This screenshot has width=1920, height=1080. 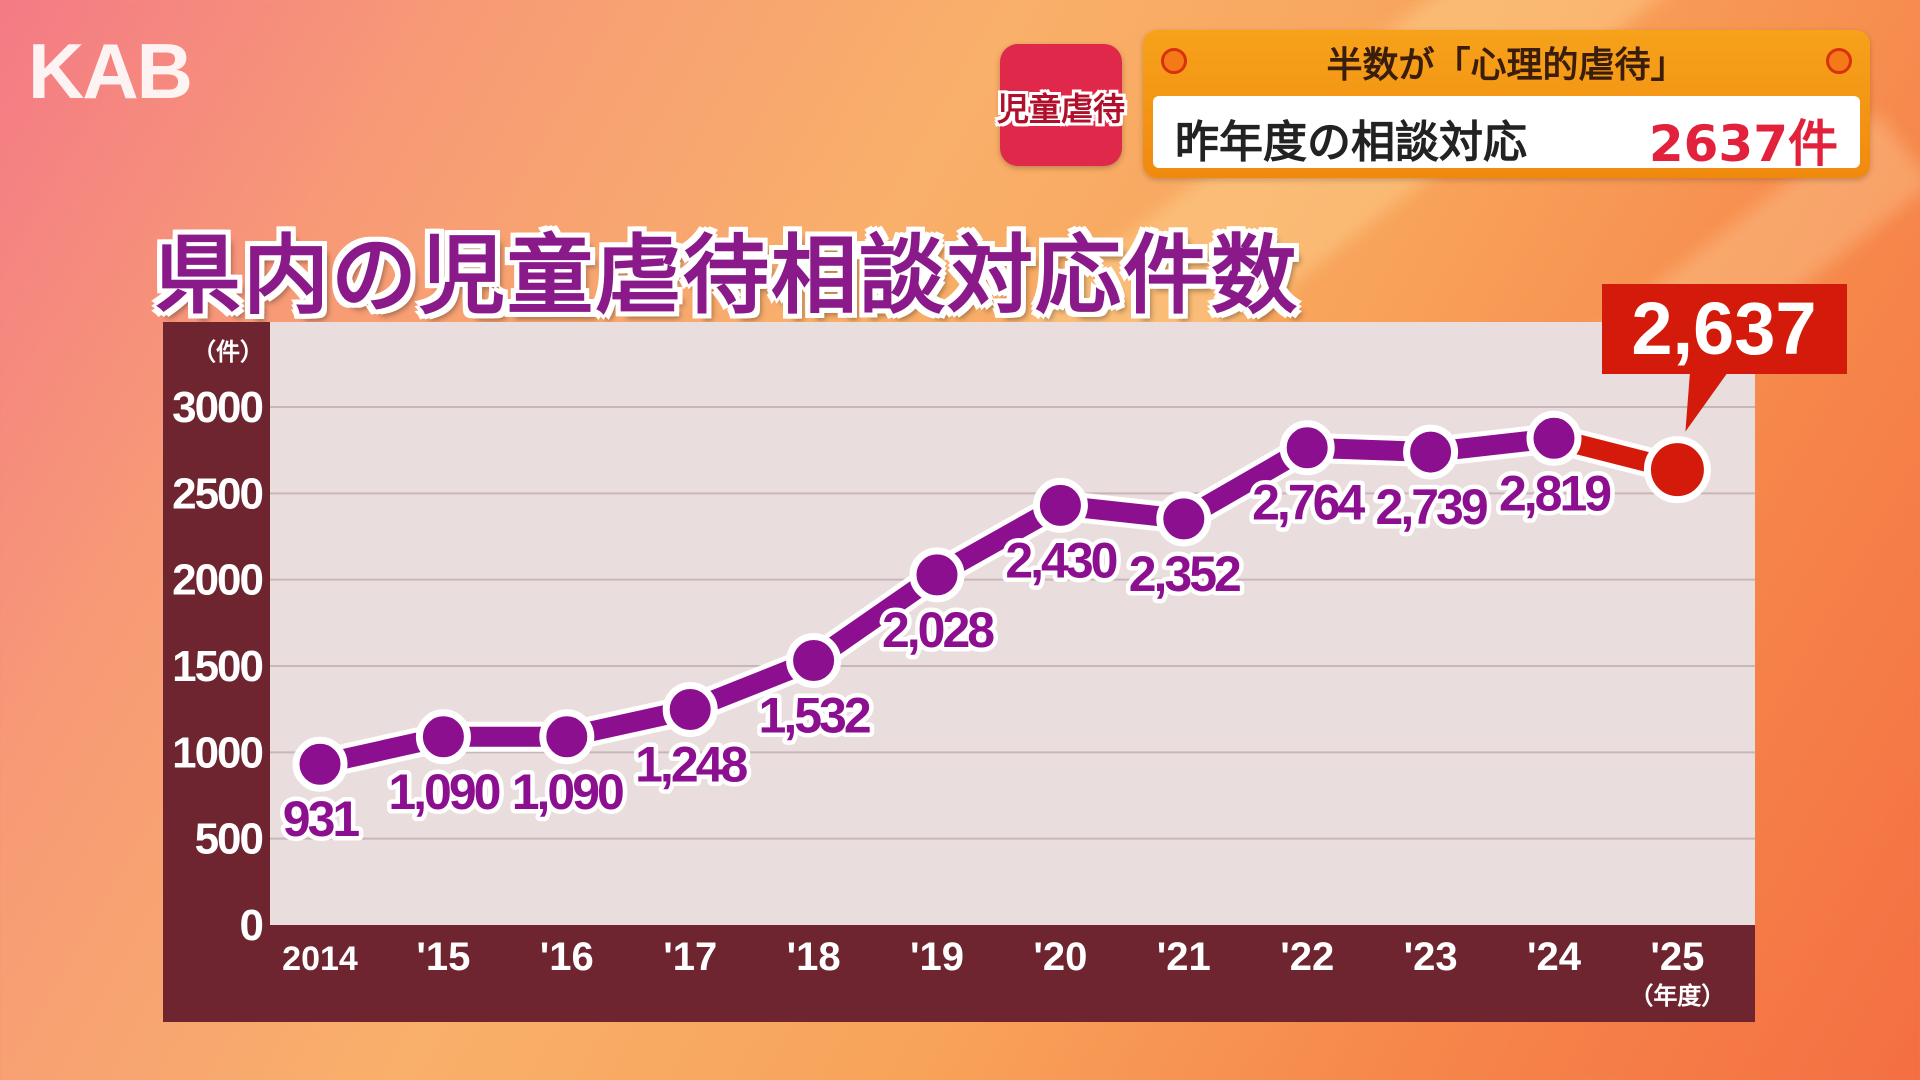 What do you see at coordinates (321, 819) in the screenshot?
I see `data-label: 931` at bounding box center [321, 819].